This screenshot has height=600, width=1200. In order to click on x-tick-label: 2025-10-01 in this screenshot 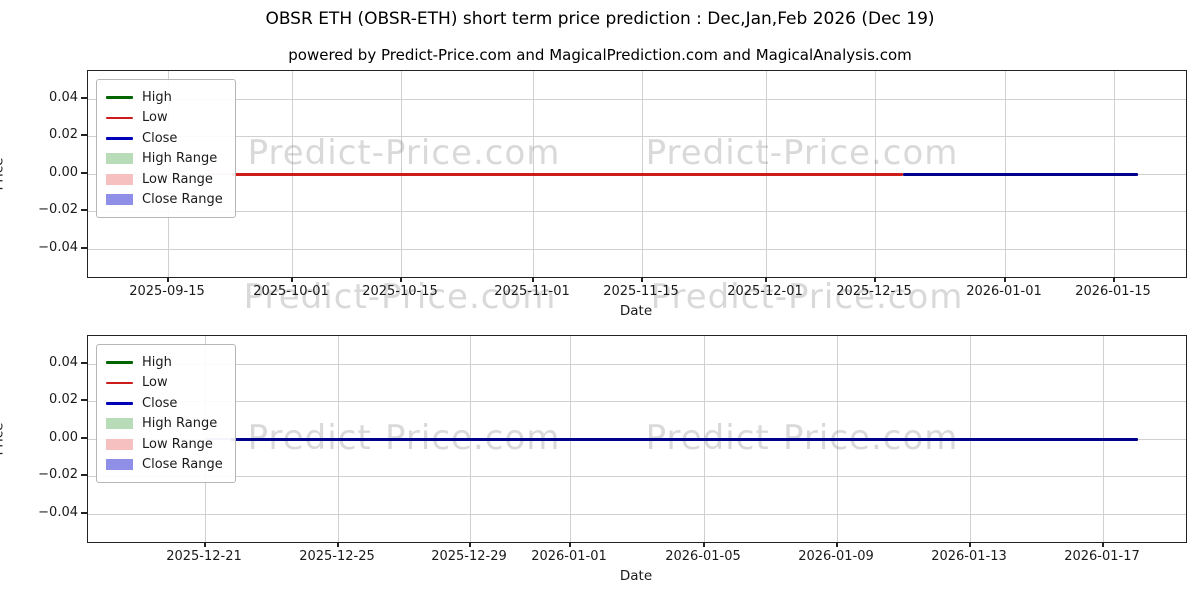, I will do `click(291, 291)`.